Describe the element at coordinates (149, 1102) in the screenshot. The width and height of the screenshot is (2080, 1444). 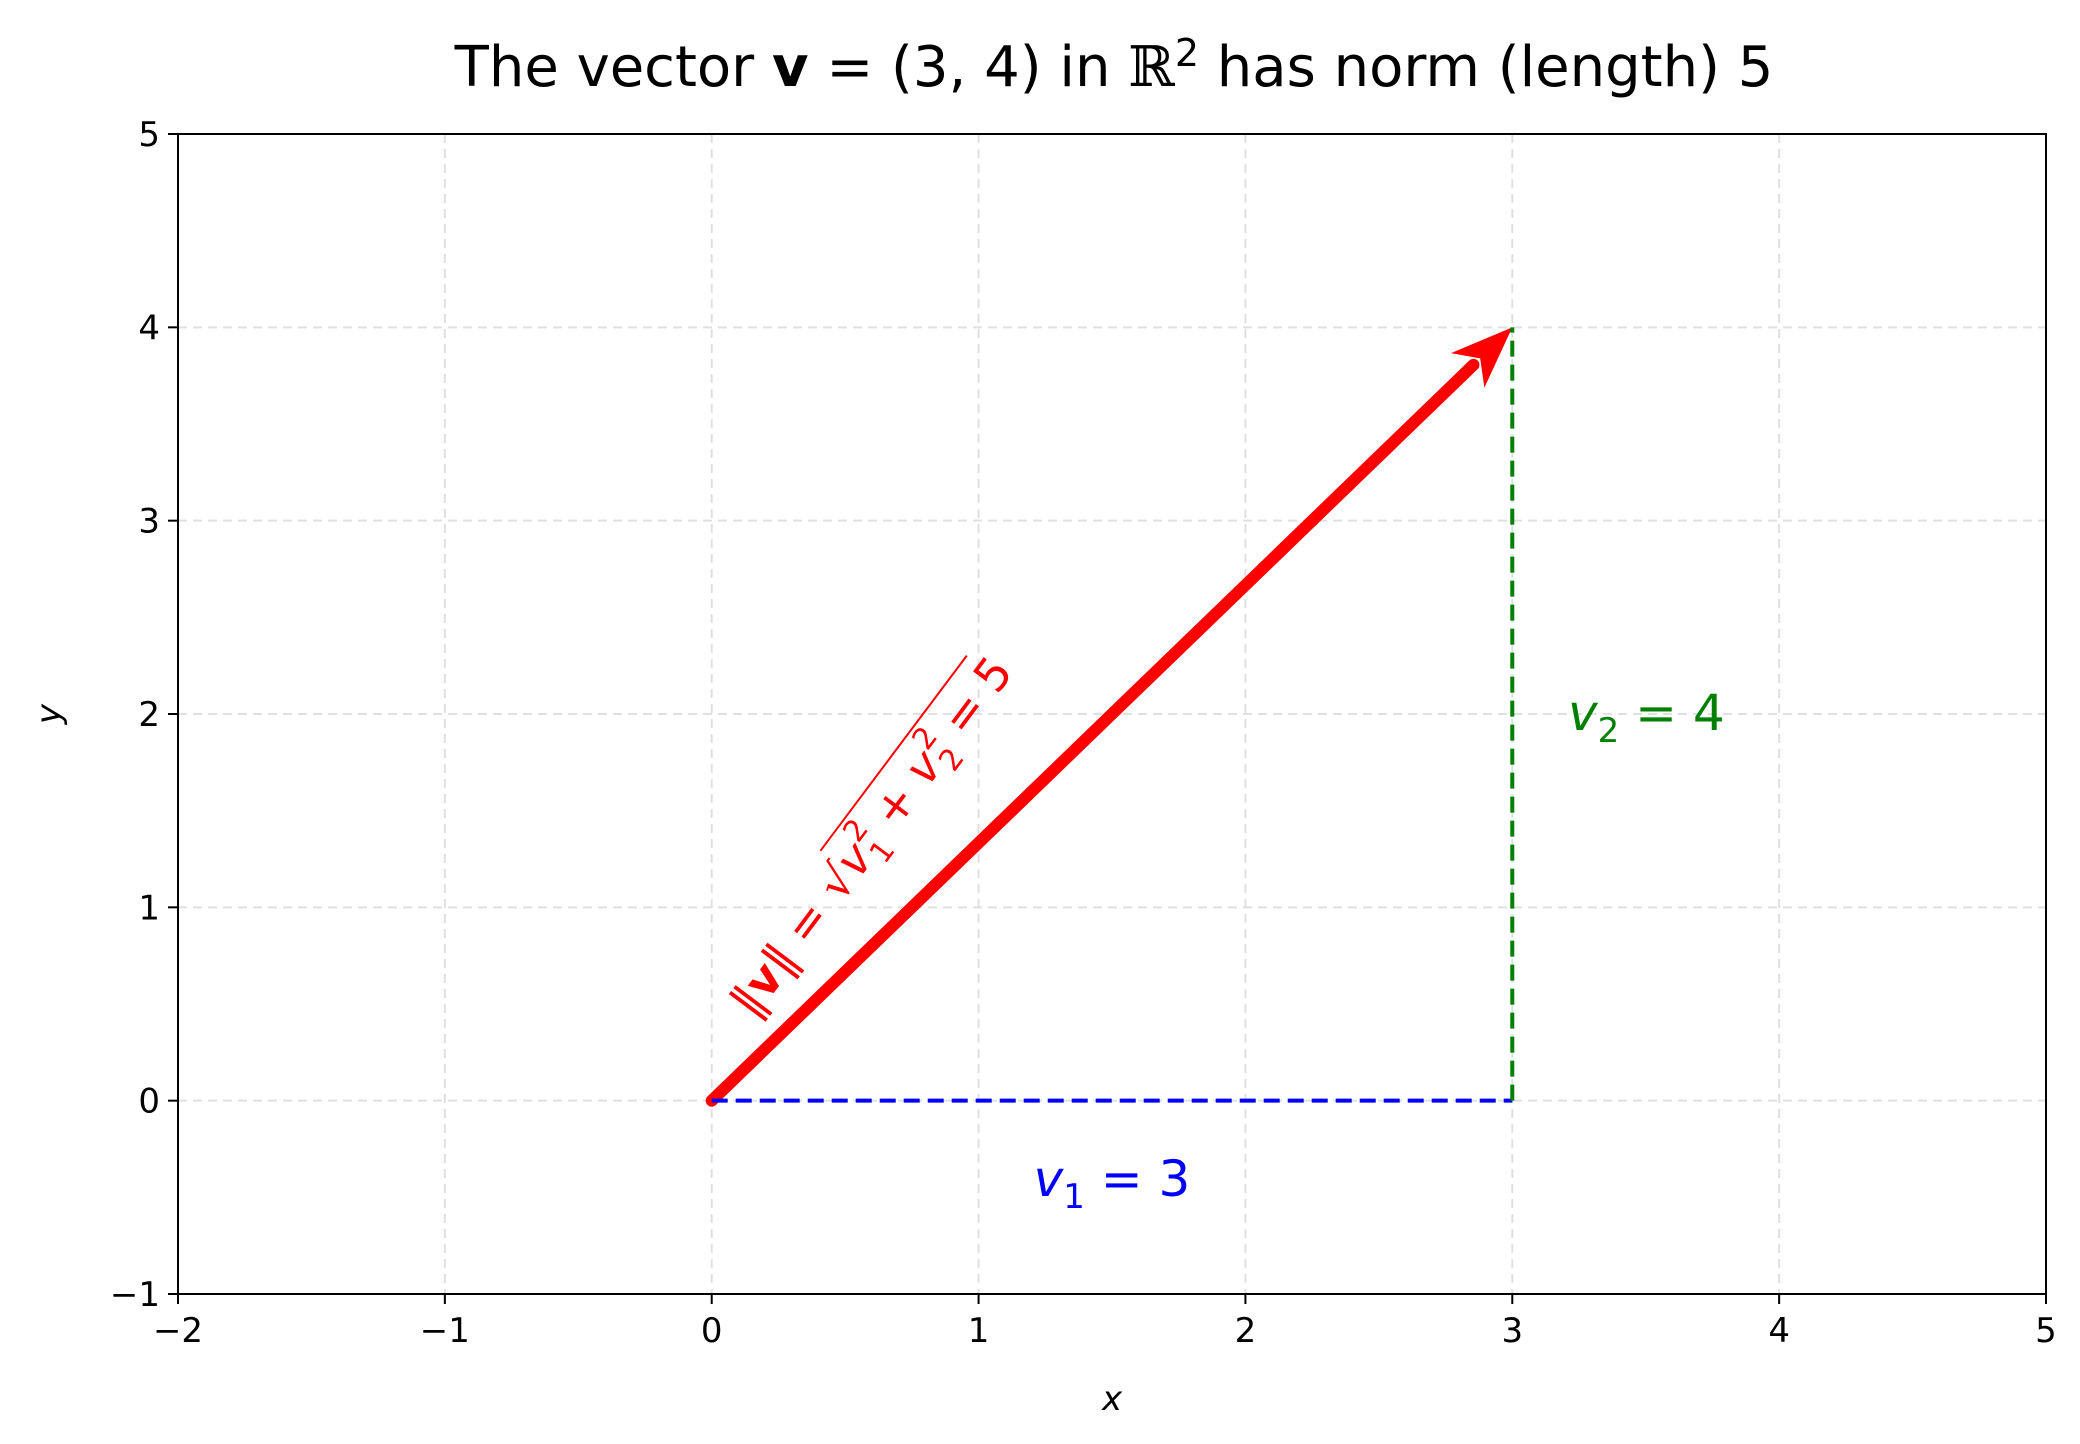
I see `y-tick-label: 0` at that location.